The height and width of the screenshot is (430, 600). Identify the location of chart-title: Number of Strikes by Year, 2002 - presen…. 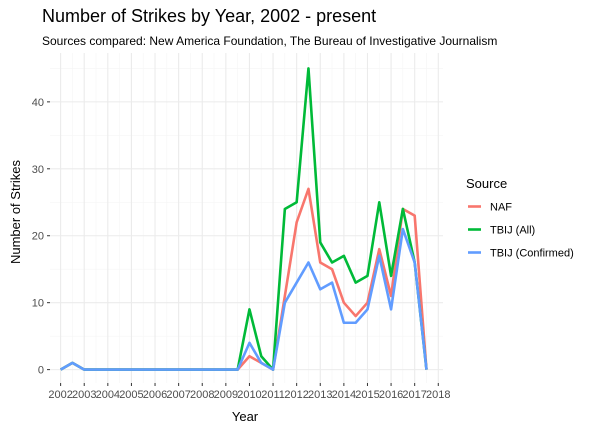
(209, 16).